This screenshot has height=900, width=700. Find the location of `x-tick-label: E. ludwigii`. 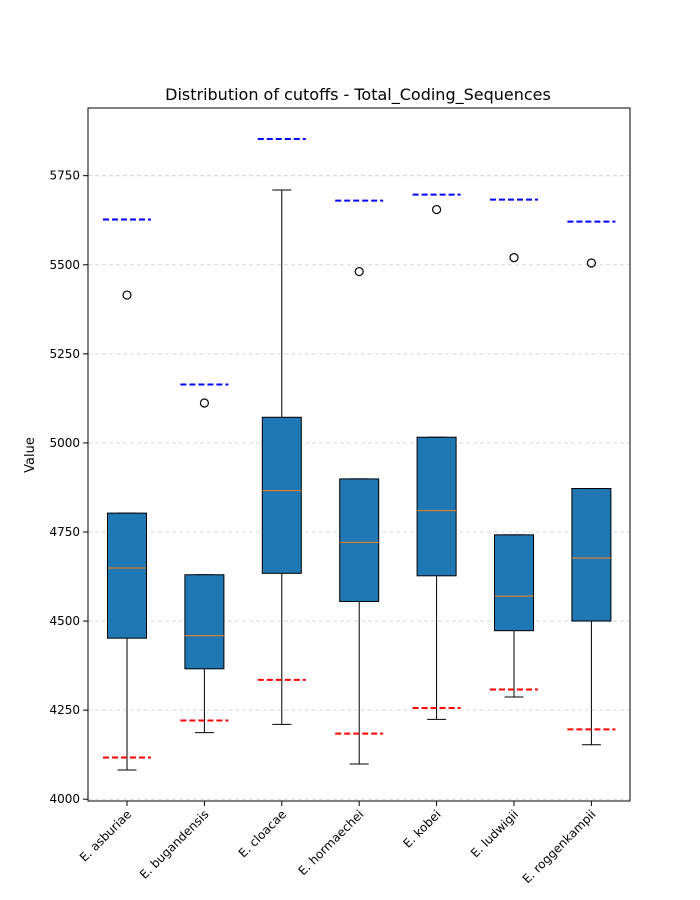

x-tick-label: E. ludwigii is located at coordinates (494, 833).